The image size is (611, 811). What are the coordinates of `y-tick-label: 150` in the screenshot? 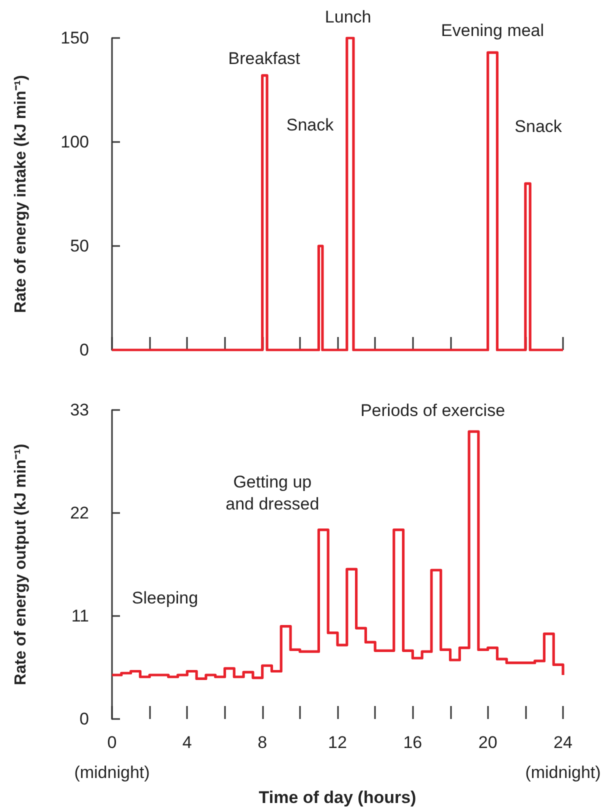 It's located at (74, 38).